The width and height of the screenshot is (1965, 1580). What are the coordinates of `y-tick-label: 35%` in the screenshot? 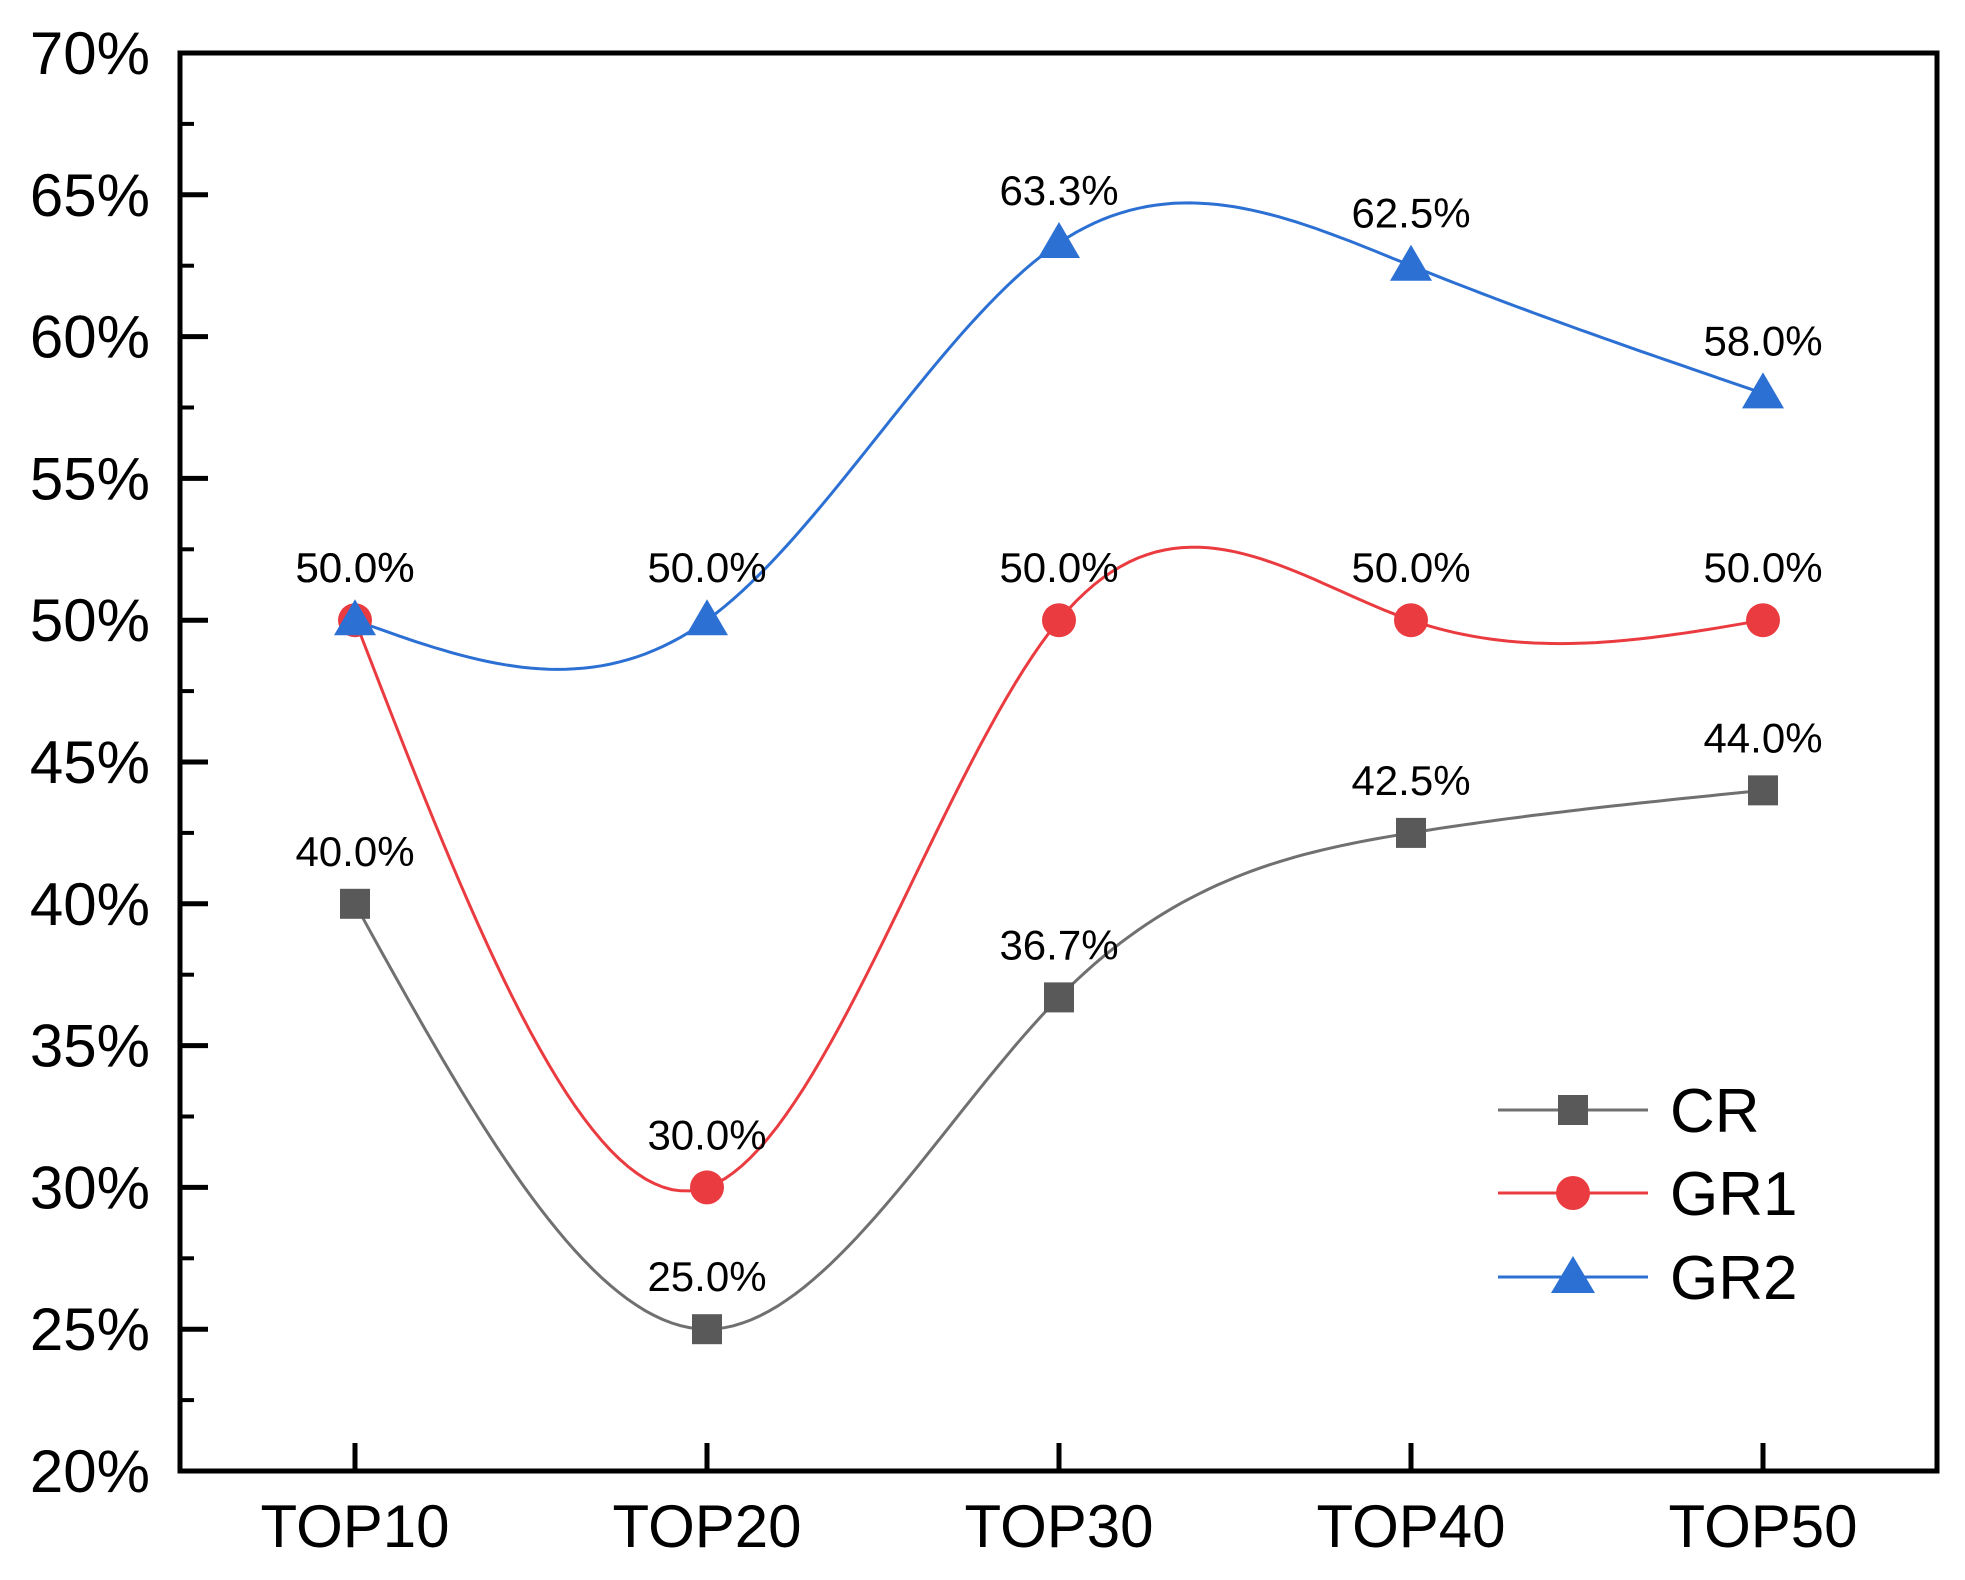 It's located at (90, 1046).